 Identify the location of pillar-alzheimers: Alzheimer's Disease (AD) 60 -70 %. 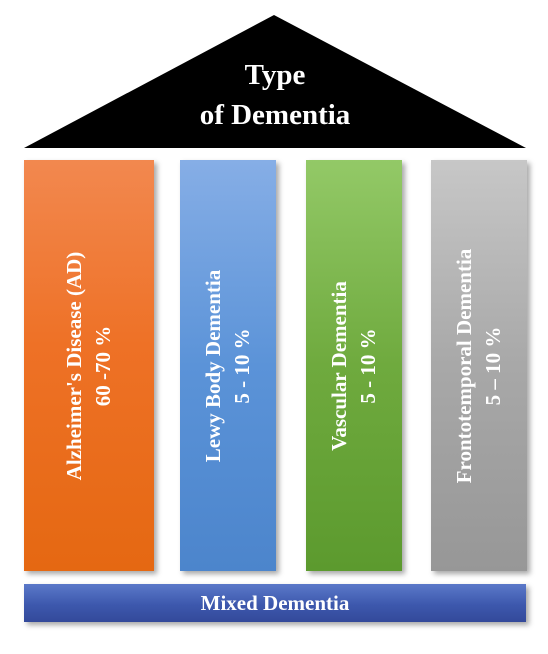
(89, 365).